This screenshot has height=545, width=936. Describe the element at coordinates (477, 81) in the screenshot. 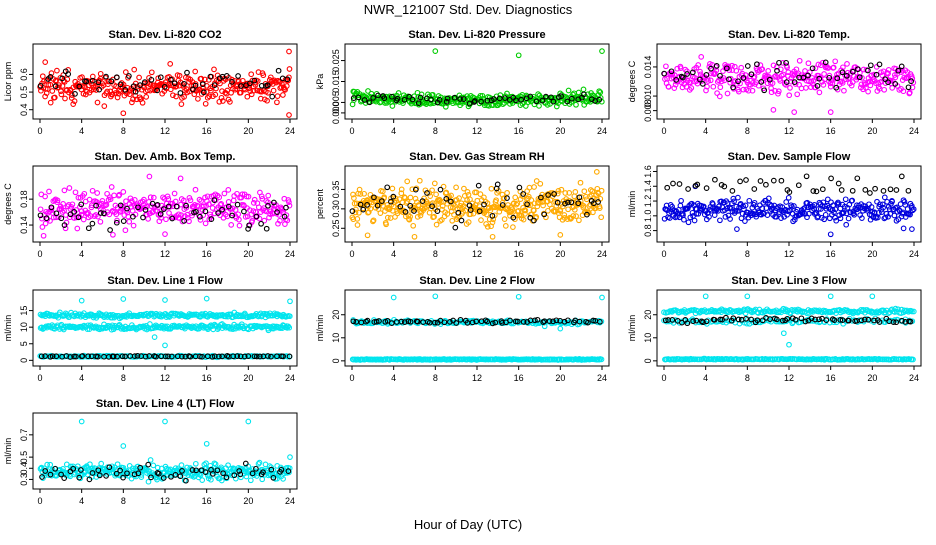

I see `plot-frame` at that location.